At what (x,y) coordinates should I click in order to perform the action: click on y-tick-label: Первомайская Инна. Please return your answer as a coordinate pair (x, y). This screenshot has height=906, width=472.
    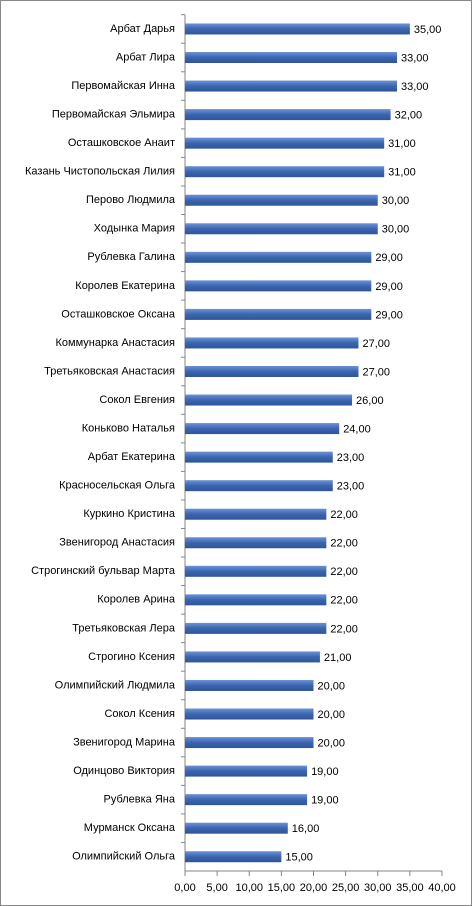
    Looking at the image, I should click on (123, 86).